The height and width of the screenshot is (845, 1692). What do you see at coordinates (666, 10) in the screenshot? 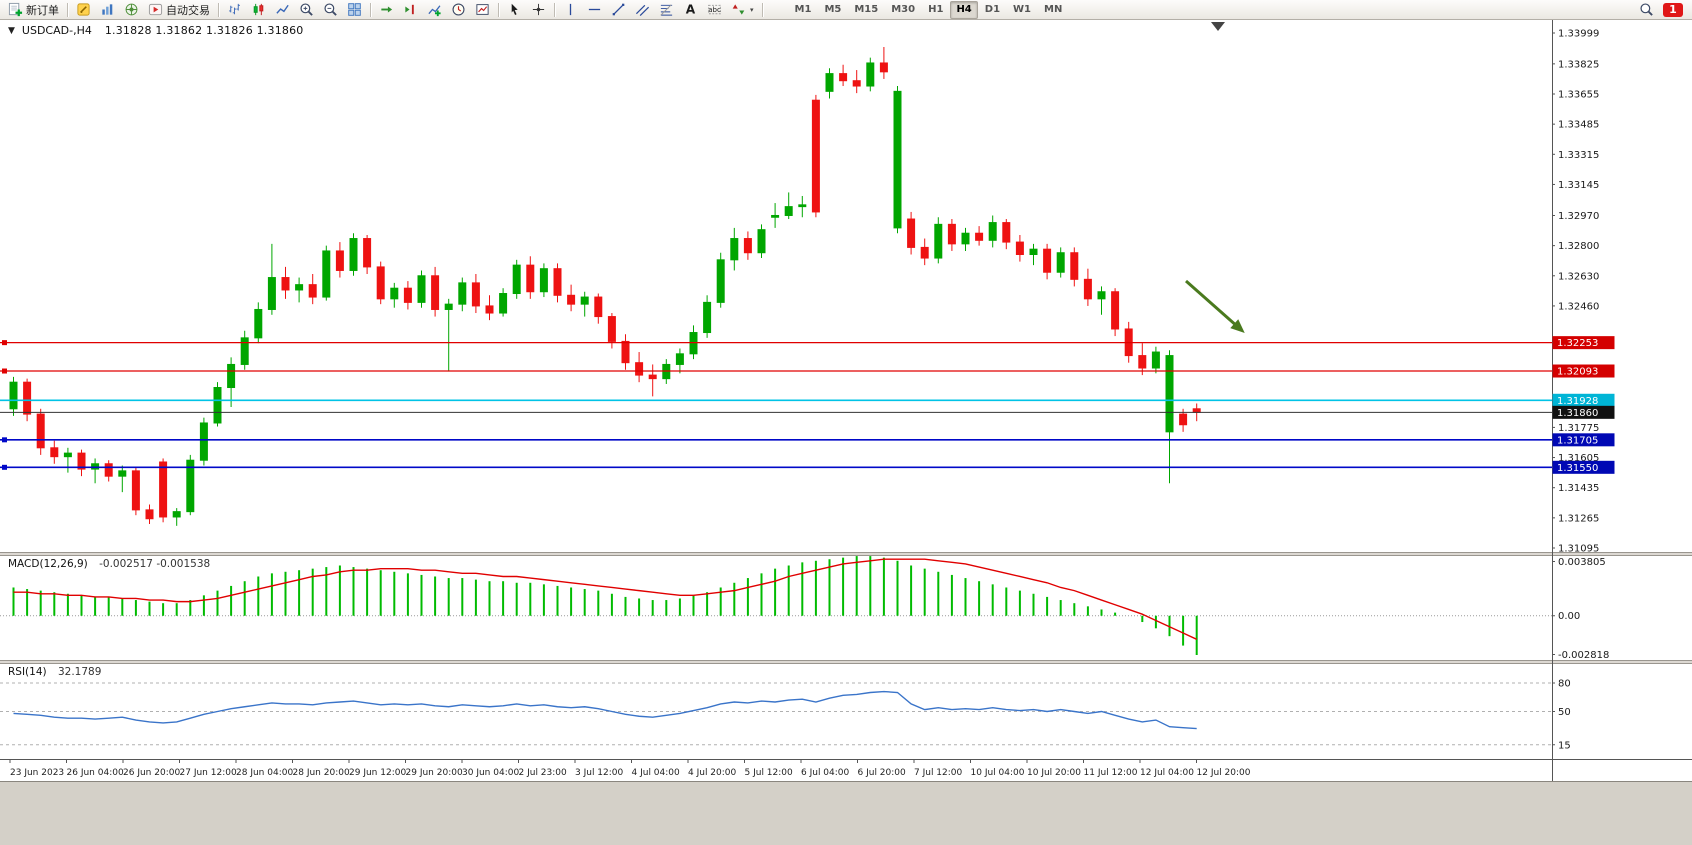
I see `fibonacci-button` at bounding box center [666, 10].